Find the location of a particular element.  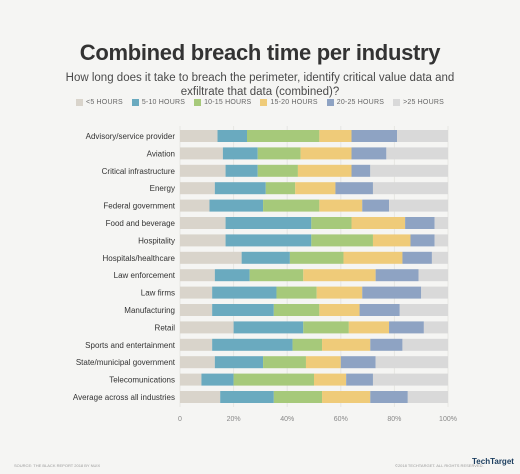

legend-item: 15-20 HOURS is located at coordinates (289, 102).